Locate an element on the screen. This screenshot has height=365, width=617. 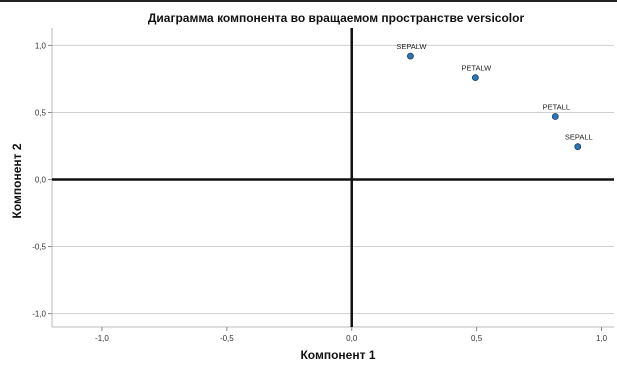
data-point-sepall is located at coordinates (578, 147).